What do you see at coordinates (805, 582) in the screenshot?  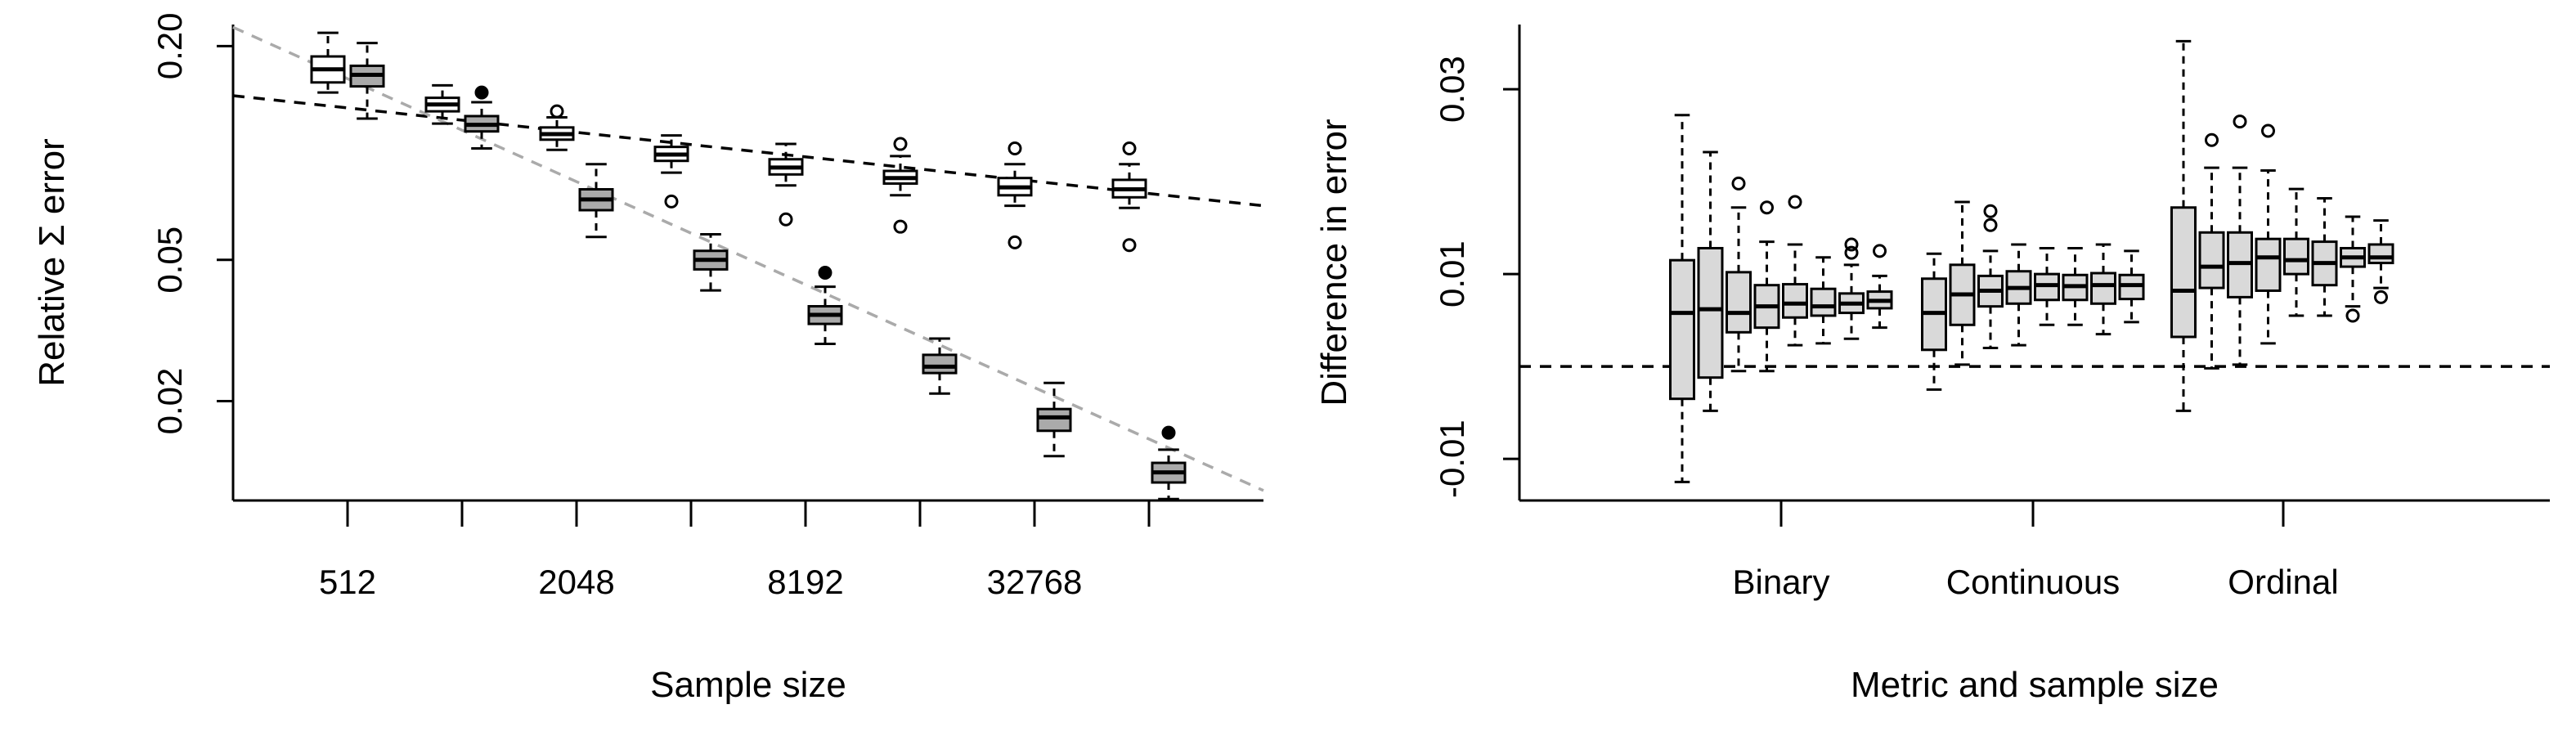 I see `left-x-tick-label: 8192` at bounding box center [805, 582].